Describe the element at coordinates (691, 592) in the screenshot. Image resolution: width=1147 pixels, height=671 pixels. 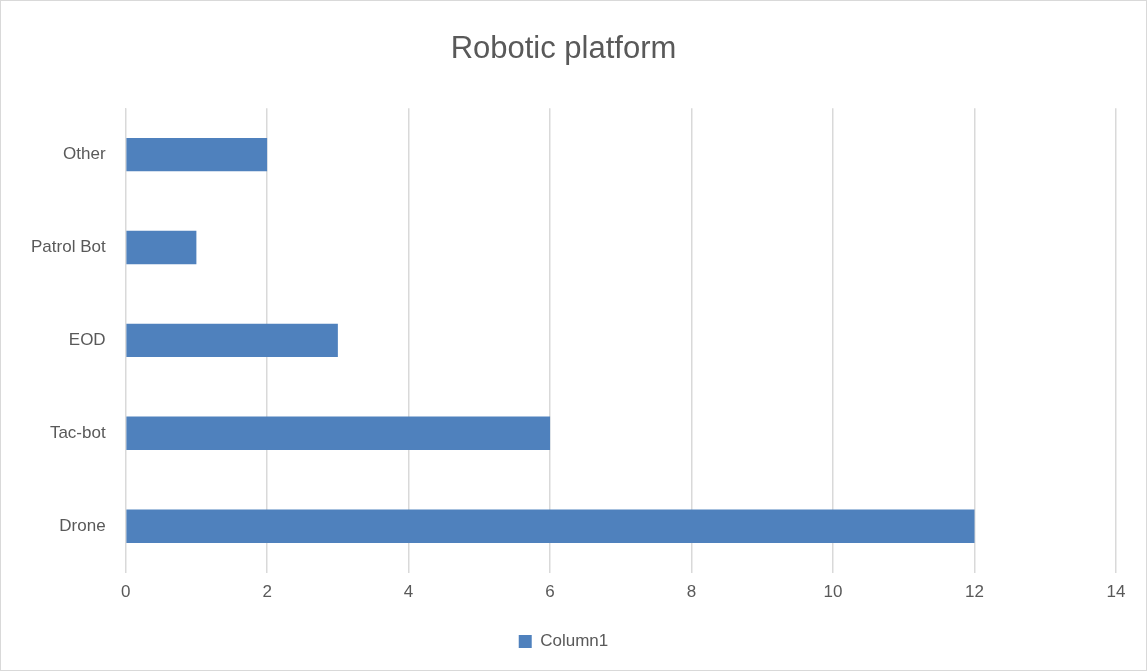
I see `x-tick-label: 8` at that location.